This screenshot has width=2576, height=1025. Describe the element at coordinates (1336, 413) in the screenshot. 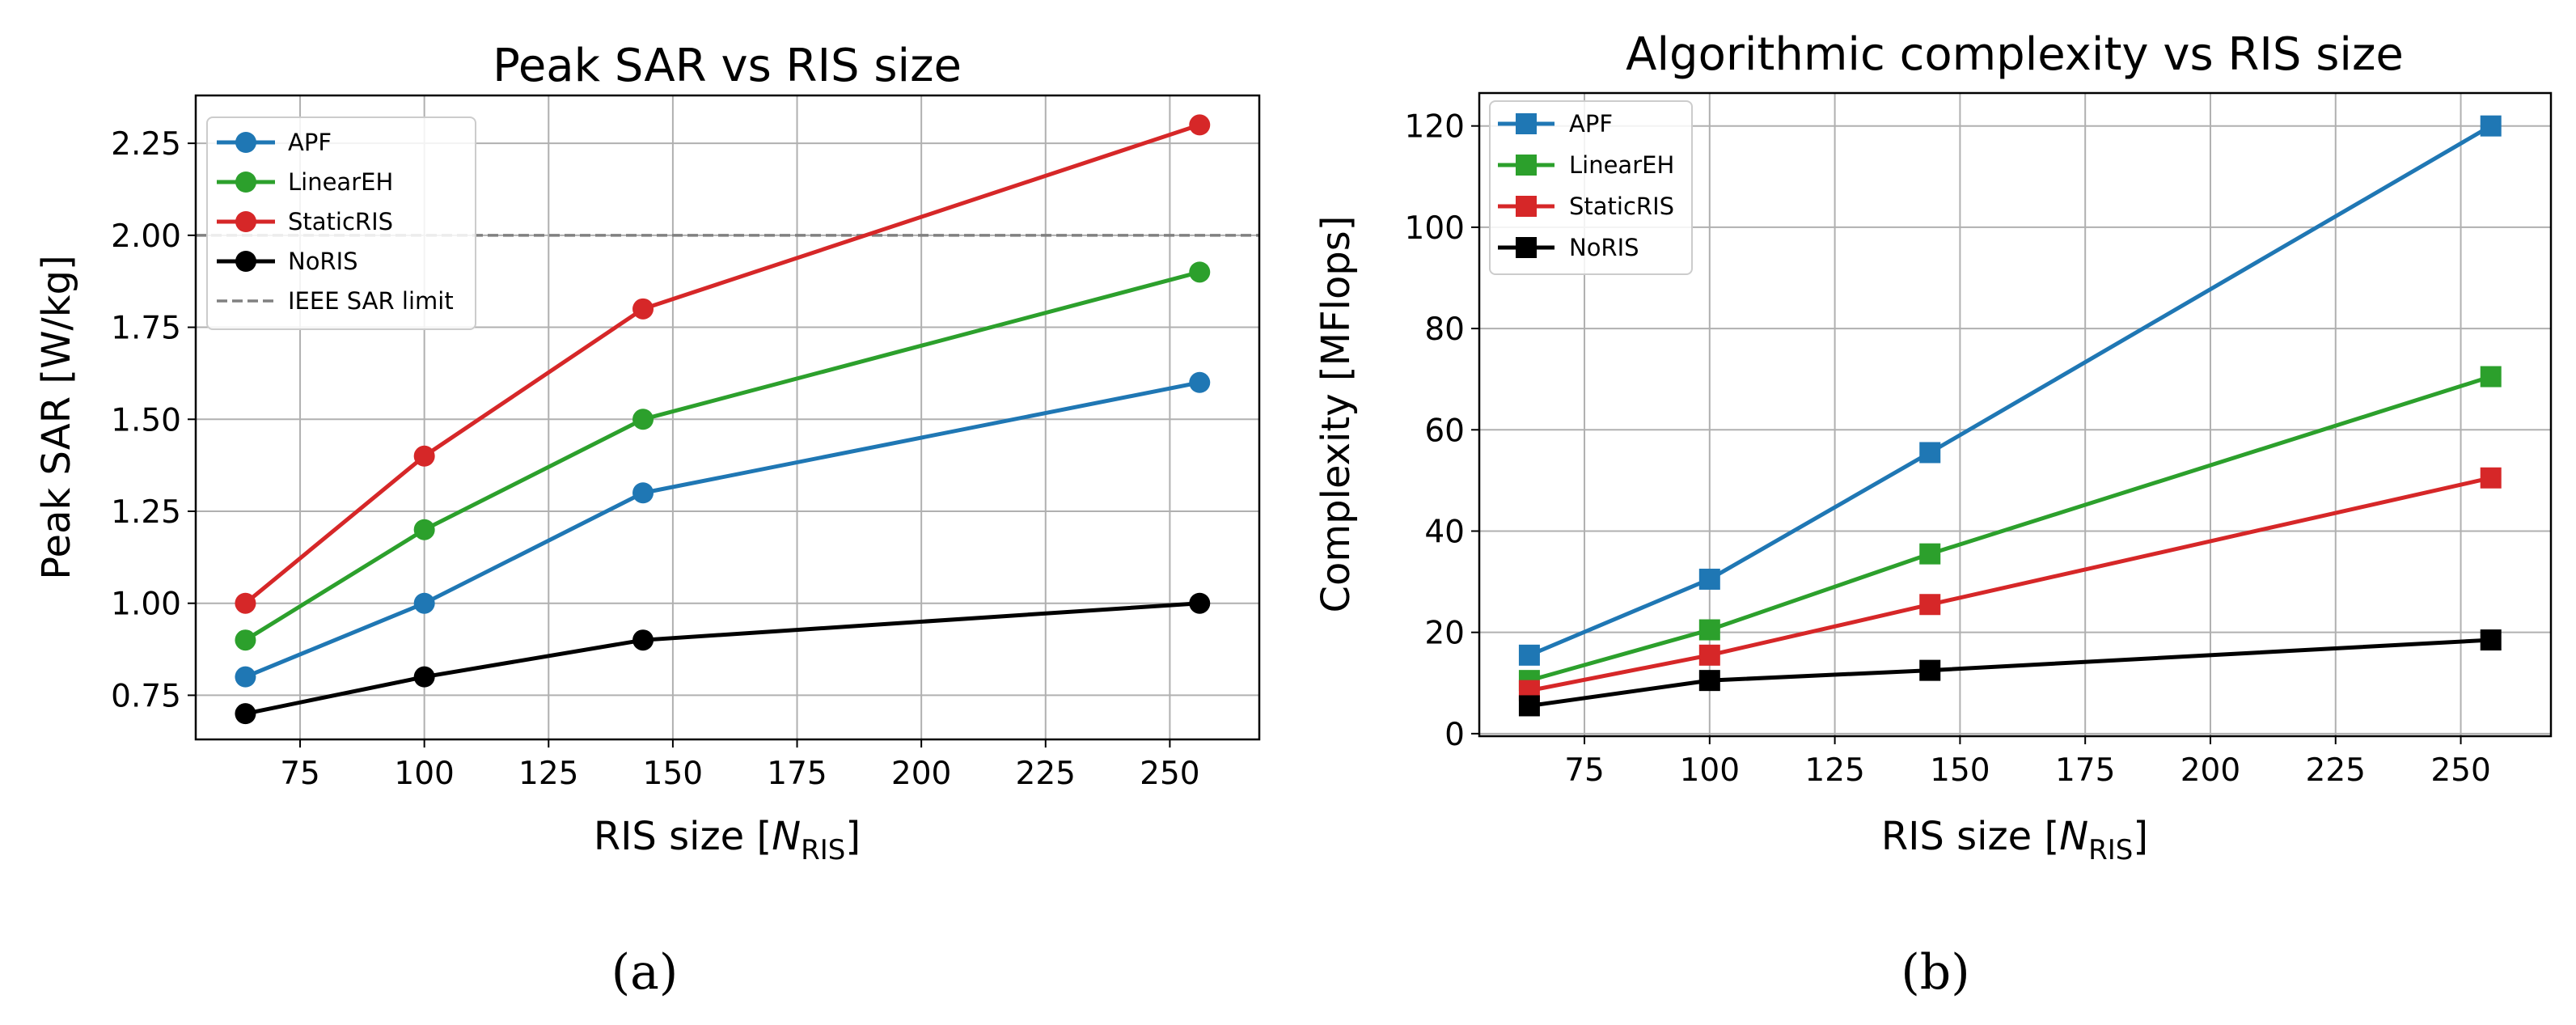

I see `chart-b-ylabel: Complexity [MFlops]` at that location.